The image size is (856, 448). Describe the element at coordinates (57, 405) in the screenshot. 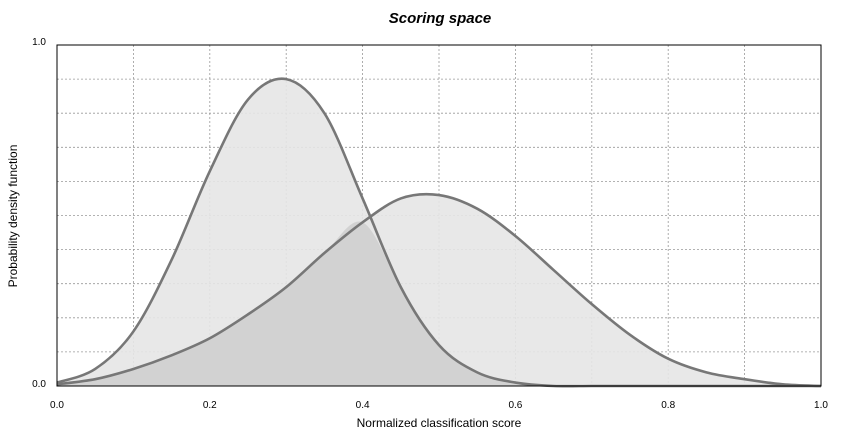

I see `x-tick-label: 0.0` at that location.